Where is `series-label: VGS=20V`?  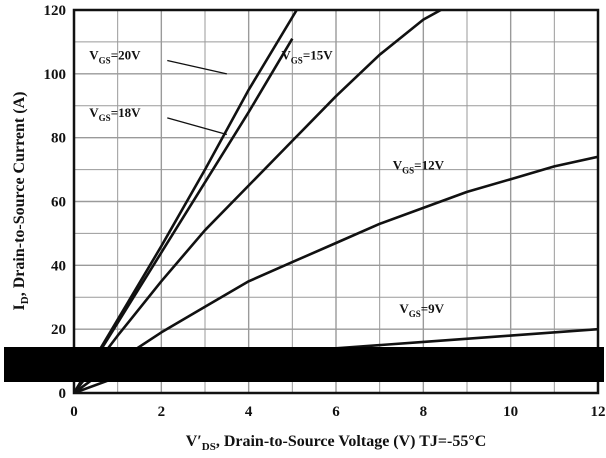
series-label: VGS=20V is located at coordinates (115, 56).